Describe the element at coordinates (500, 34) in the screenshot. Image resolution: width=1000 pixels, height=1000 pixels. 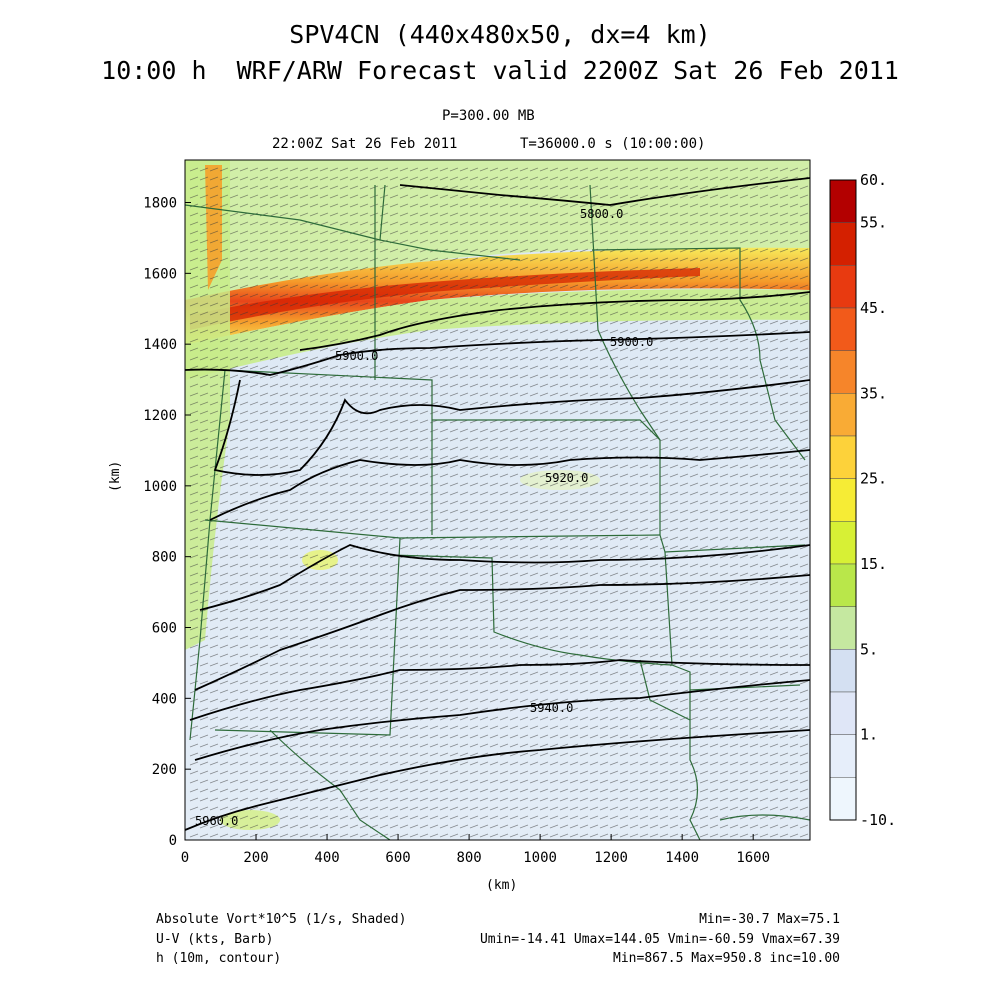
I see `chart-title: SPV4CN (440x480x50, dx=4 km)` at that location.